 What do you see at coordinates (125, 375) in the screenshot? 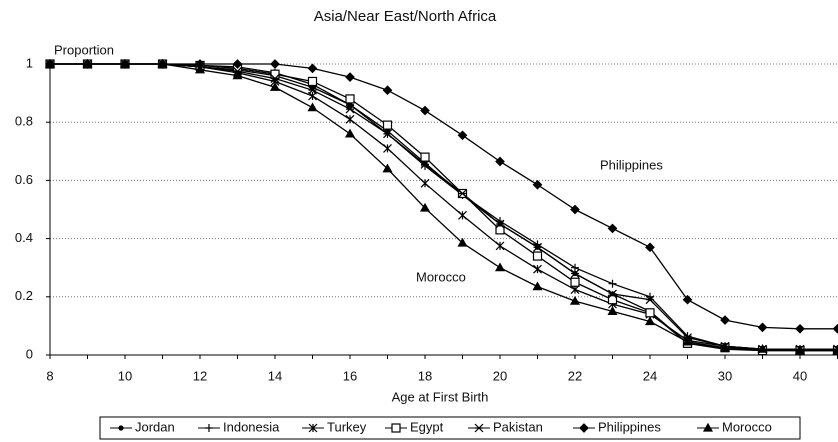
I see `x-tick-label: 10` at bounding box center [125, 375].